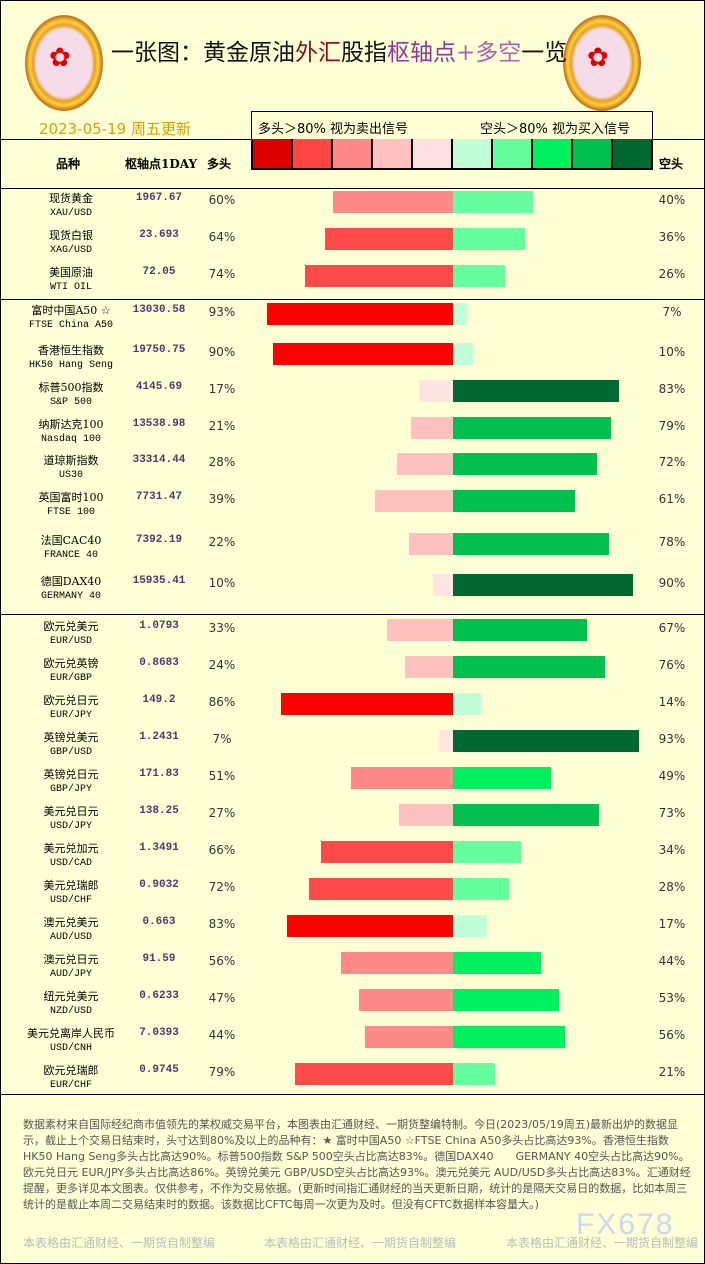 Image resolution: width=705 pixels, height=1264 pixels. What do you see at coordinates (353, 1005) in the screenshot?
I see `table-row: 纽元兑美元 NZD/USD 0.6233 47% 53%` at bounding box center [353, 1005].